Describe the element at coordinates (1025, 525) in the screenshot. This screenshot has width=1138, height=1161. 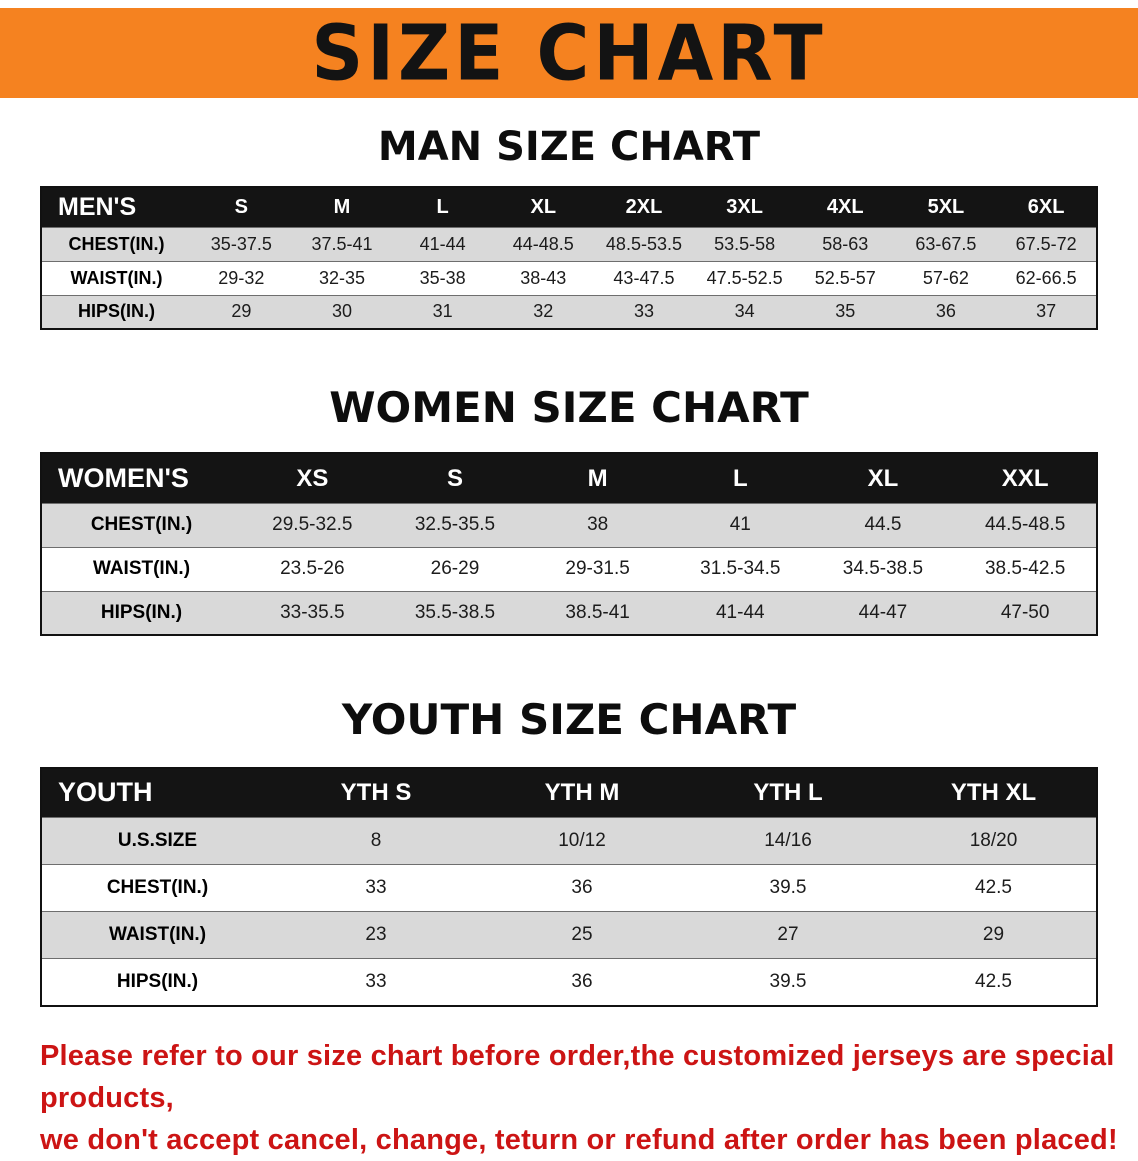
I see `value-cell: 44.5-48.5` at that location.